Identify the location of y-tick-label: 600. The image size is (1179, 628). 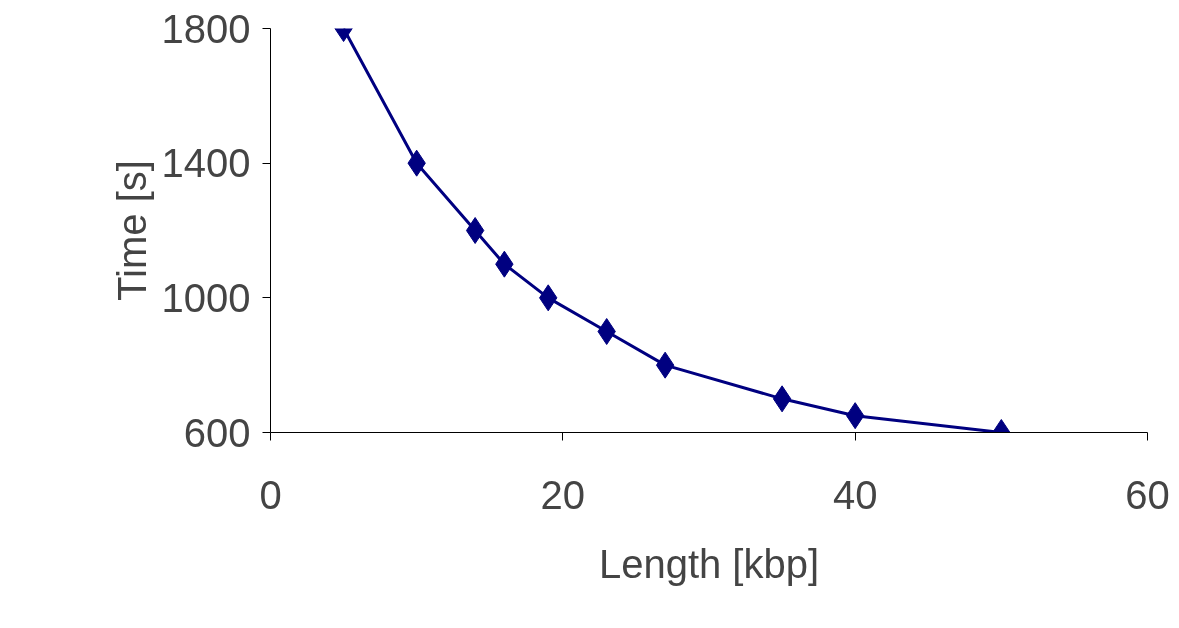
(217, 432).